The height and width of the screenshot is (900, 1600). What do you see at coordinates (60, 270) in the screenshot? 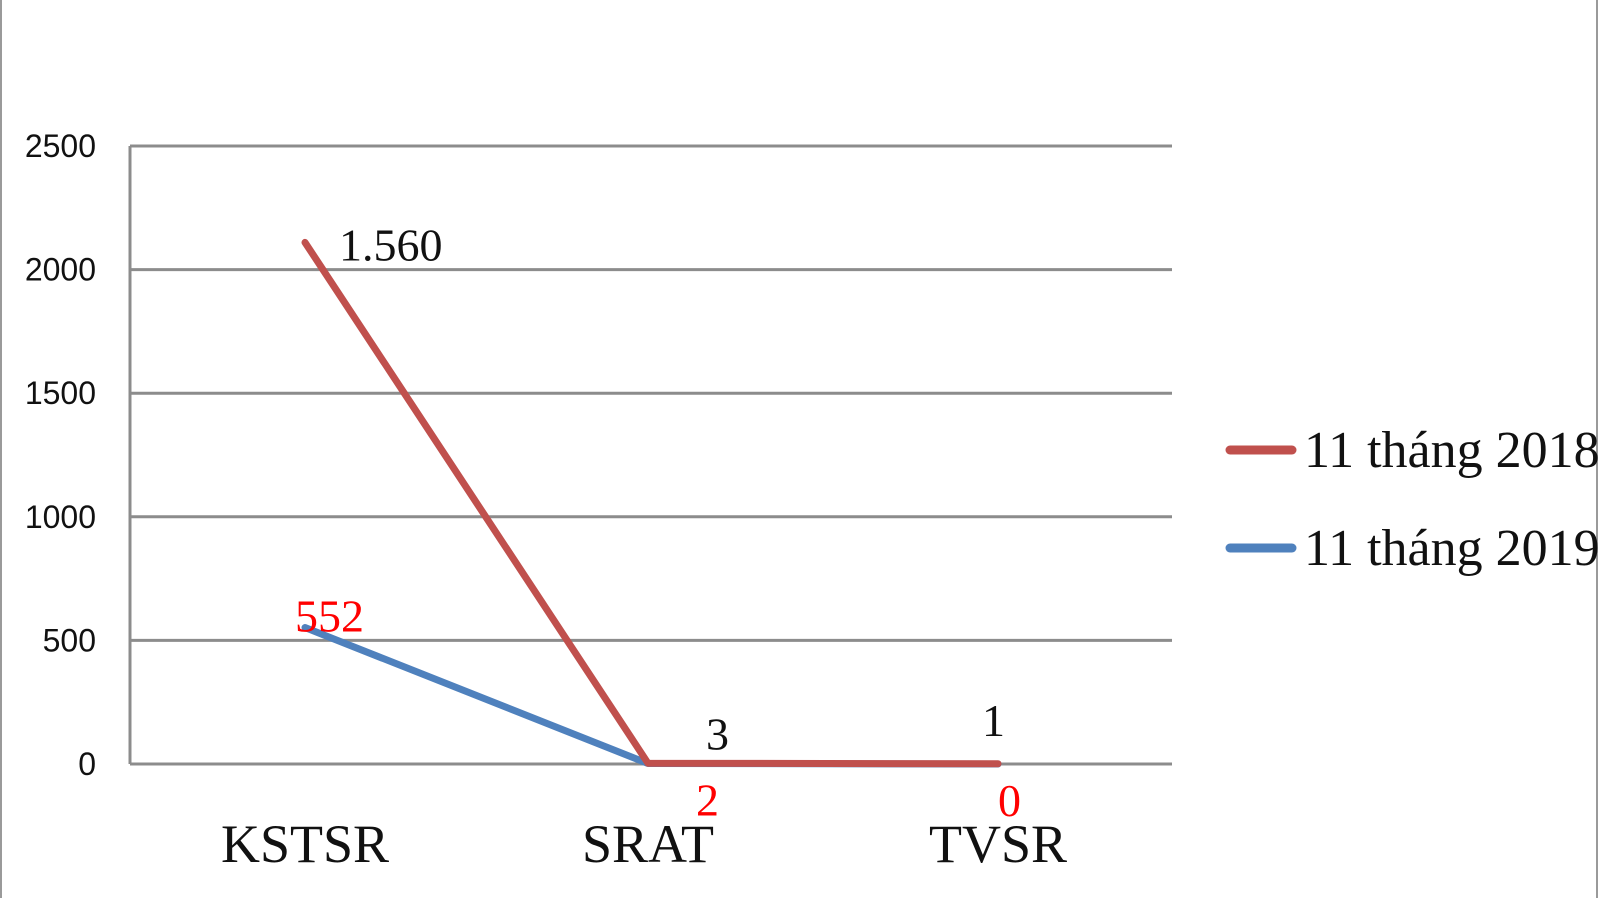
I see `y-tick-label: 2000` at bounding box center [60, 270].